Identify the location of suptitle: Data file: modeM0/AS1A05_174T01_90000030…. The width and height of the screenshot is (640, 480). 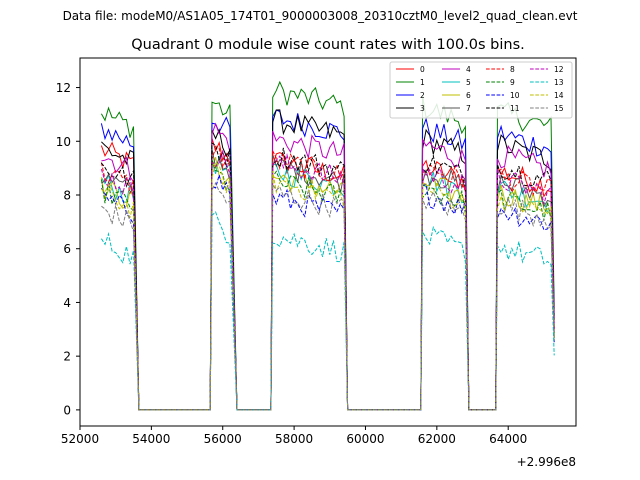
(320, 16).